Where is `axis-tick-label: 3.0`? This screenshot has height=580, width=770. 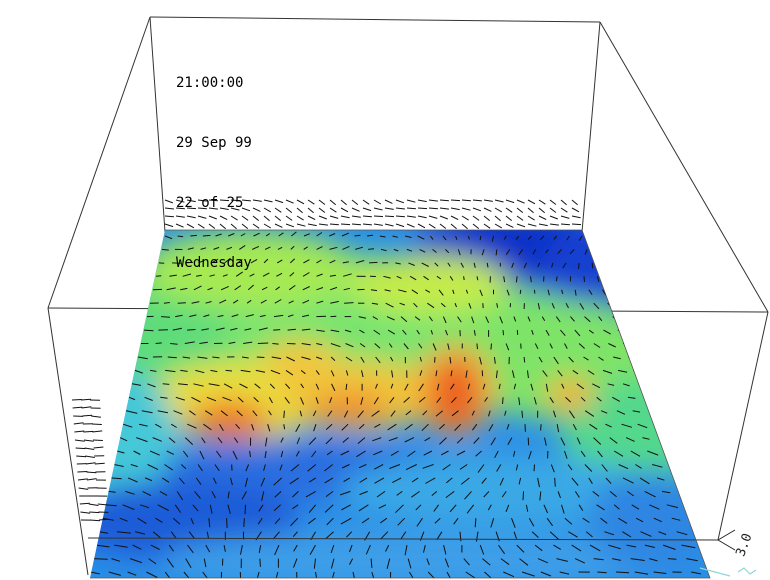
axis-tick-label: 3.0 is located at coordinates (744, 544).